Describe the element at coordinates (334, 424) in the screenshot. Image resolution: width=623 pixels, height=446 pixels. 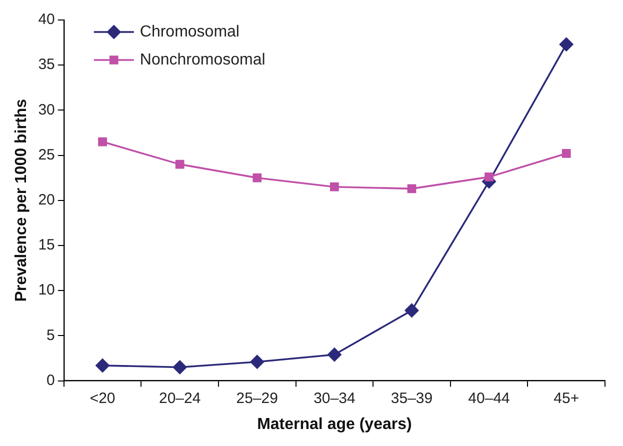
I see `x-axis-title: Maternal age (years)` at that location.